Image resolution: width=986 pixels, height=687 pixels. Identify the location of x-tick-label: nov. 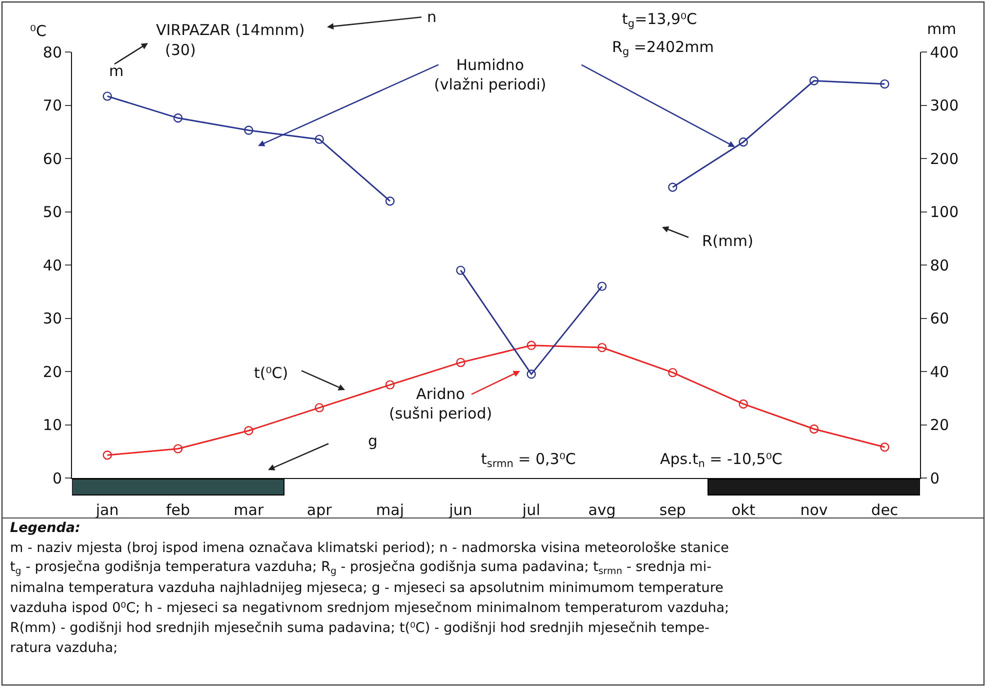
(814, 510).